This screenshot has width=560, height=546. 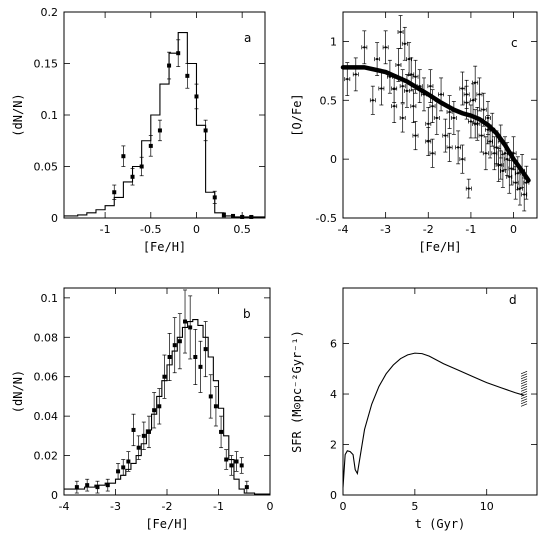 I want to click on x-tick-label: 5, so click(x=414, y=506).